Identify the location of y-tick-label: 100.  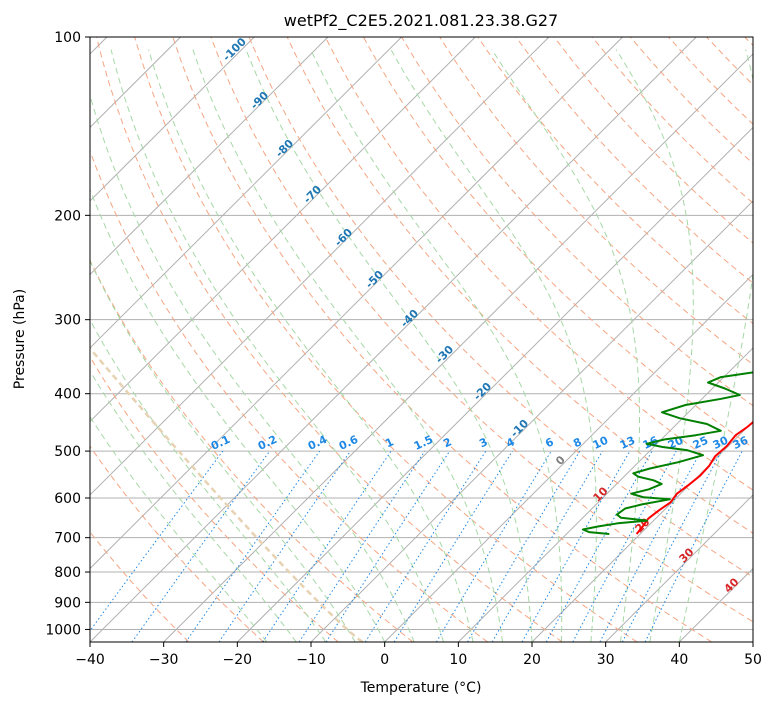
(67, 38).